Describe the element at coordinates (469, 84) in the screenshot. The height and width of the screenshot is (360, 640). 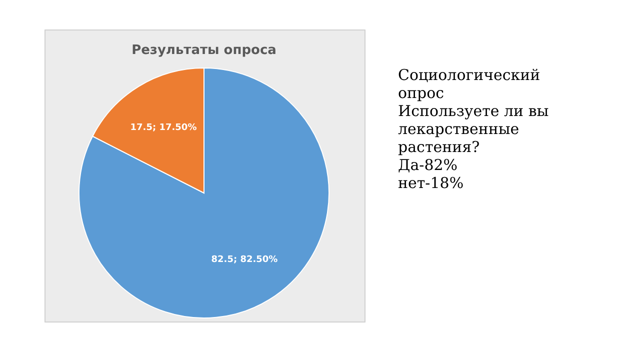
I see `text: Социологический опрос` at that location.